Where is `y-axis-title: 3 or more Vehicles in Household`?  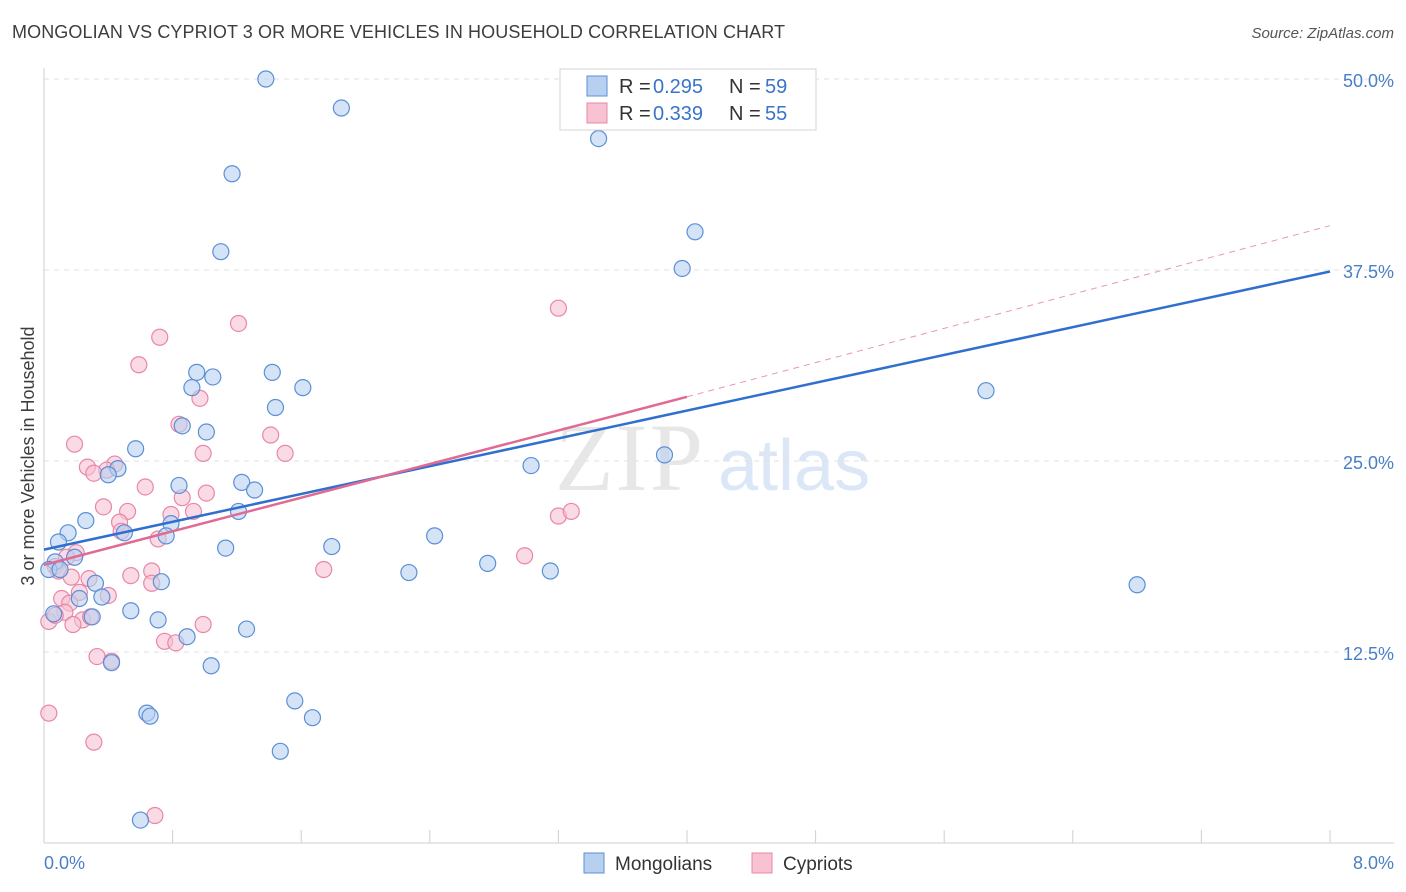
y-axis-title: 3 or more Vehicles in Household is located at coordinates (28, 455).